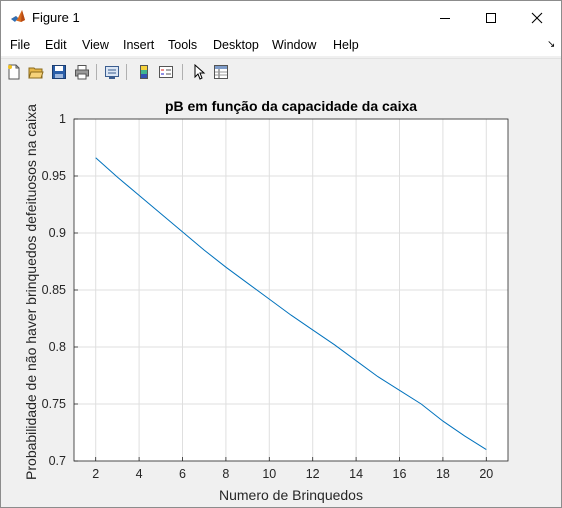  What do you see at coordinates (57, 233) in the screenshot?
I see `y-tick-label: 0.9` at bounding box center [57, 233].